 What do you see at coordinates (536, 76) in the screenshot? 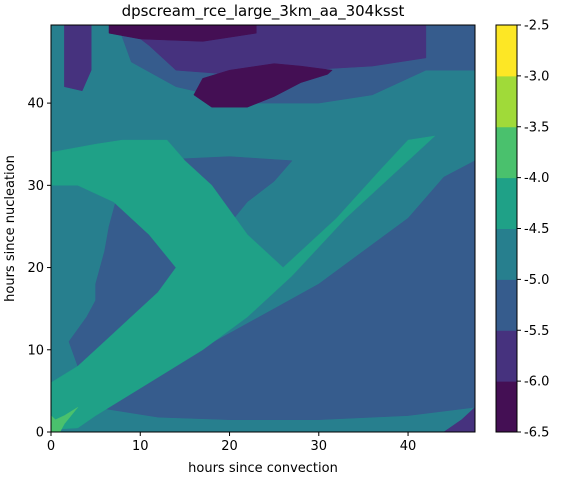
I see `colorbar-tick-label: -3.0` at bounding box center [536, 76].